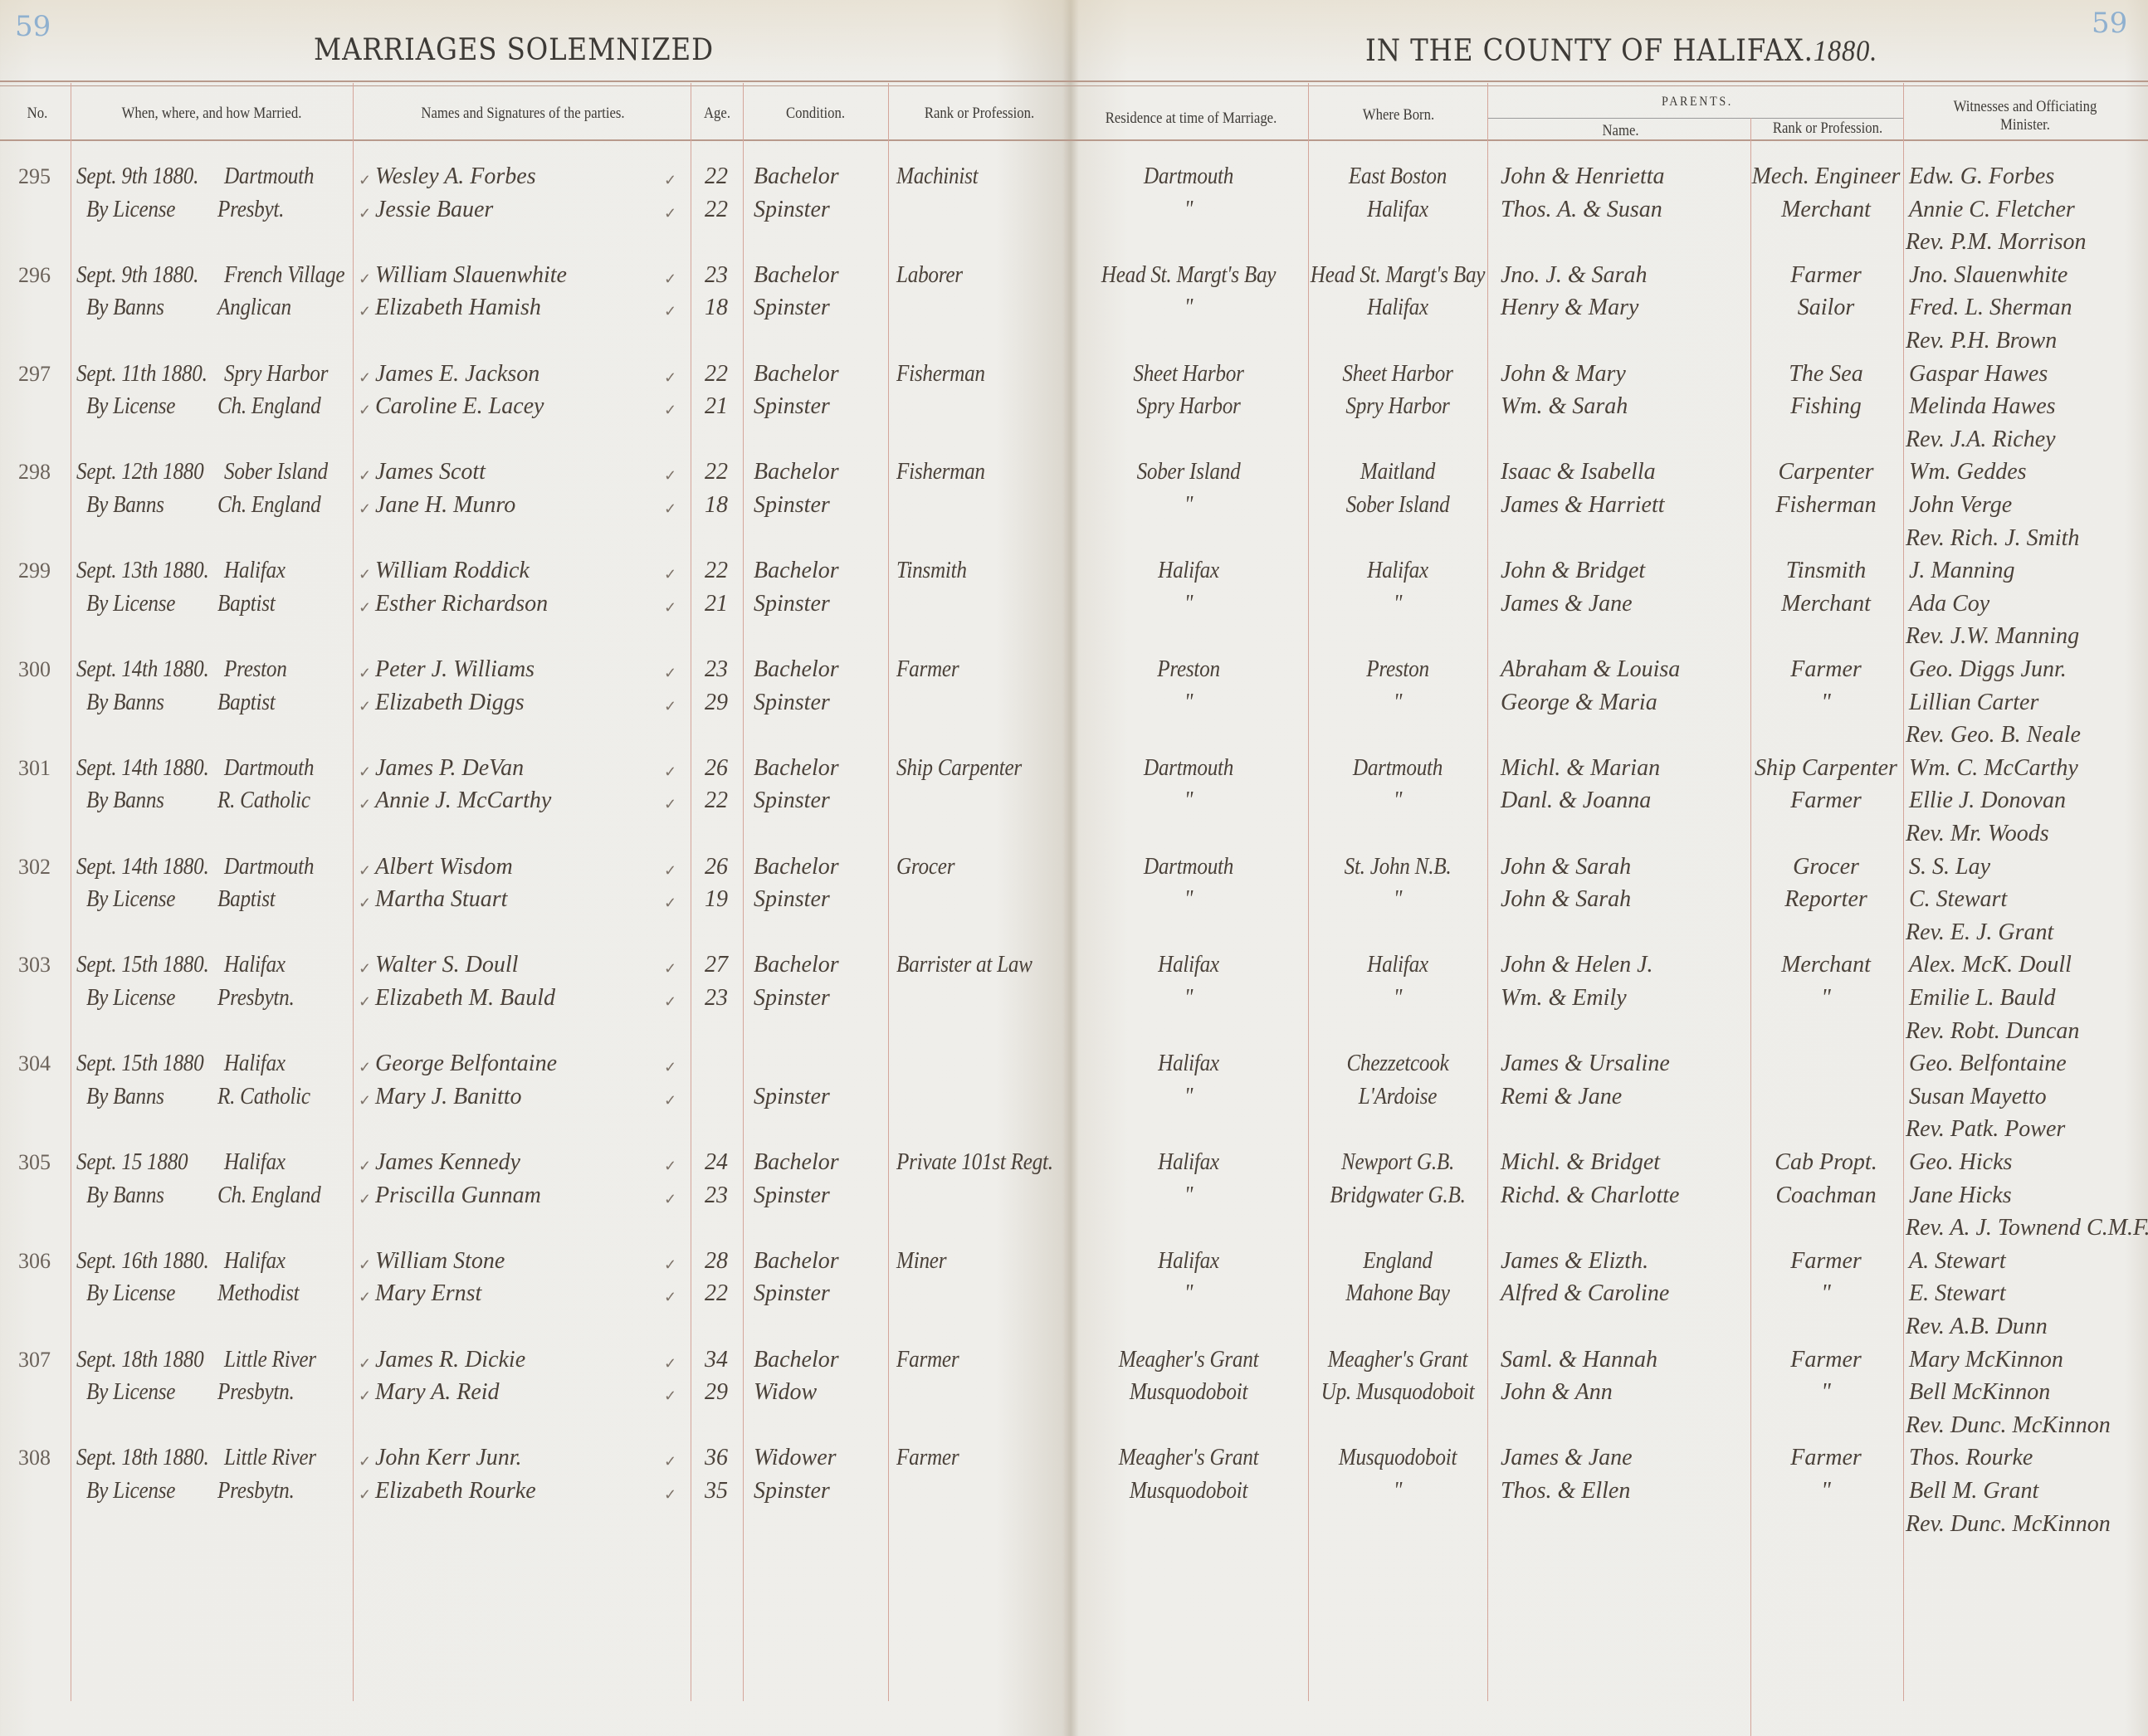 This screenshot has width=2148, height=1736. What do you see at coordinates (269, 866) in the screenshot?
I see `marriage-place: Dartmouth` at bounding box center [269, 866].